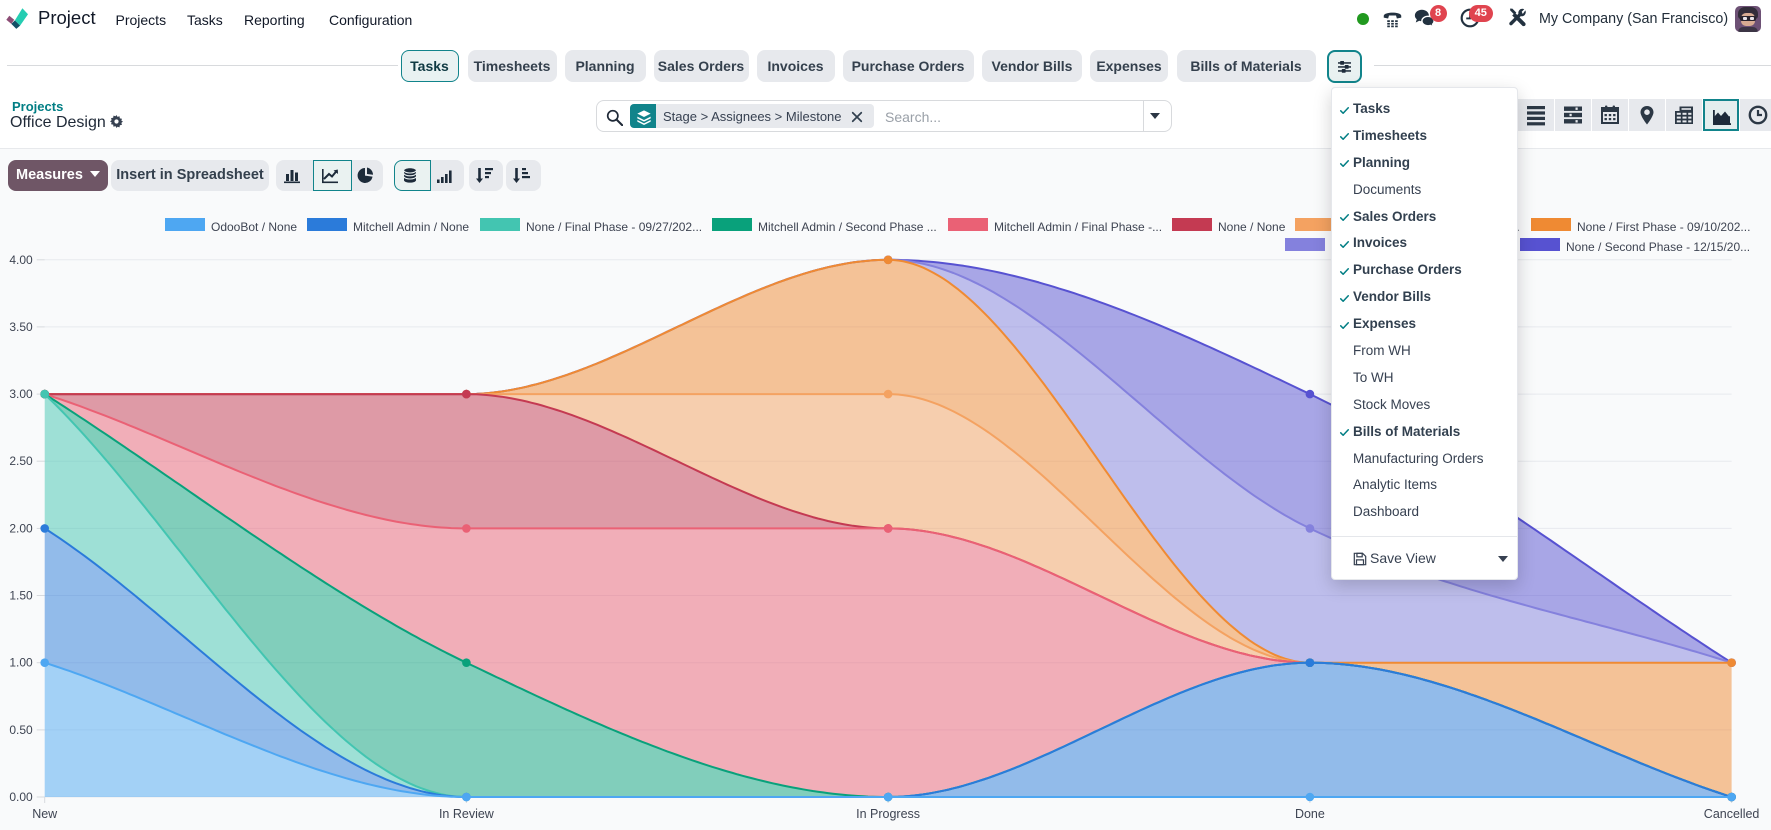 Image resolution: width=1771 pixels, height=830 pixels. Describe the element at coordinates (467, 814) in the screenshot. I see `svg-text: In Review` at that location.